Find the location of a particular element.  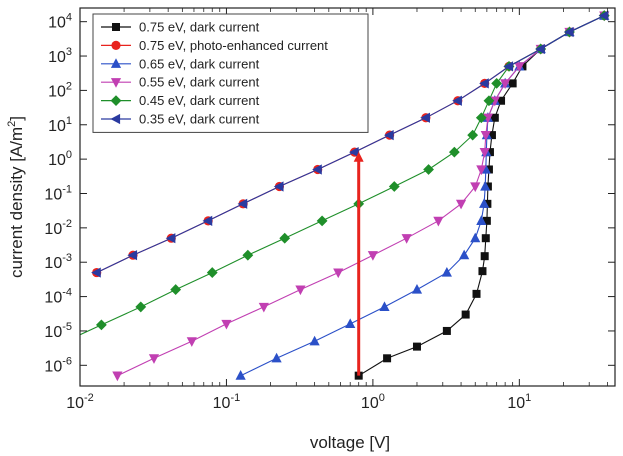

y-tick-label: 10⁻⁵ is located at coordinates (58, 331).